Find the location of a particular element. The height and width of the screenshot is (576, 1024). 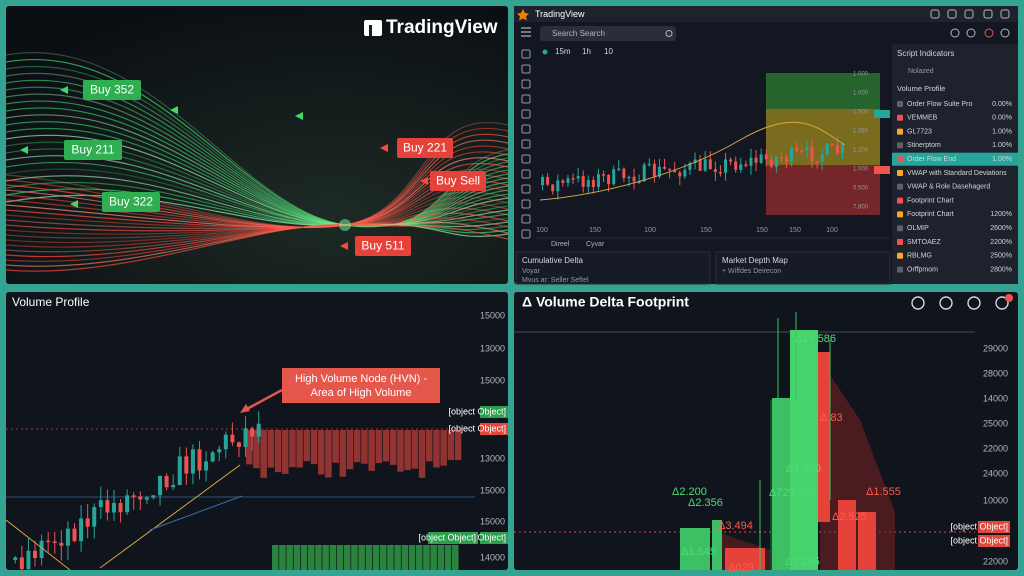

price-label: 15000 is located at coordinates (492, 315).